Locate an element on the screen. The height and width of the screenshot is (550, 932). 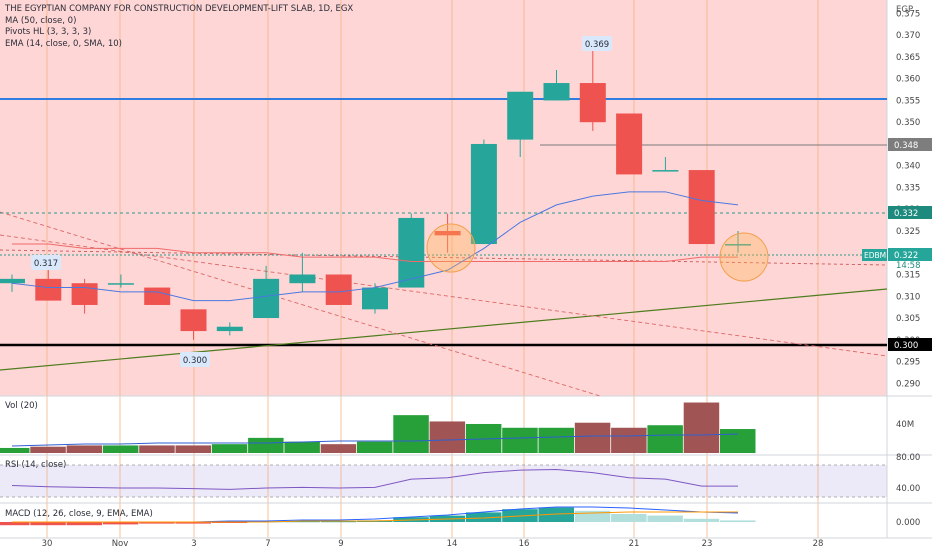
pivot-low-label-1-box is located at coordinates (195, 359).